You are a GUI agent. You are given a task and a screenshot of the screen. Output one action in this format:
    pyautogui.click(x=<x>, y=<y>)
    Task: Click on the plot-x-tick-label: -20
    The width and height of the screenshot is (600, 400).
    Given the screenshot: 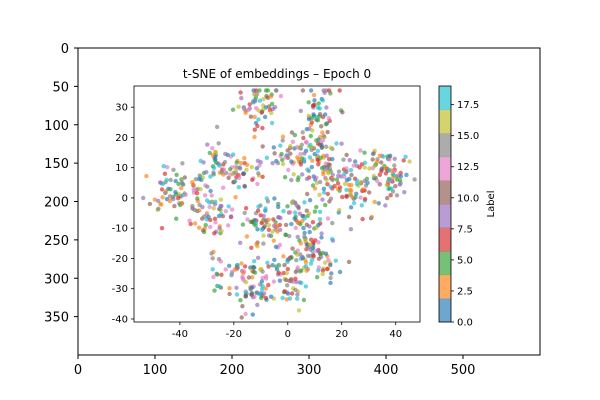 What is the action you would take?
    pyautogui.click(x=234, y=334)
    